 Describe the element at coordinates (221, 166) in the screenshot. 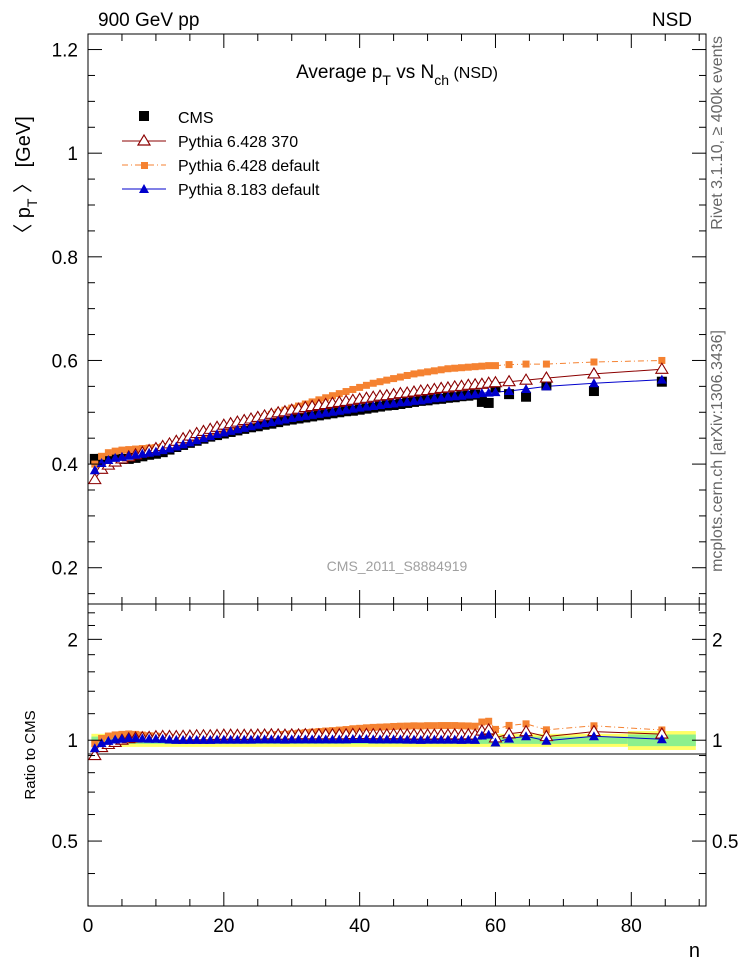

I see `legend-item-py6-default: Pythia 6.428 default` at that location.